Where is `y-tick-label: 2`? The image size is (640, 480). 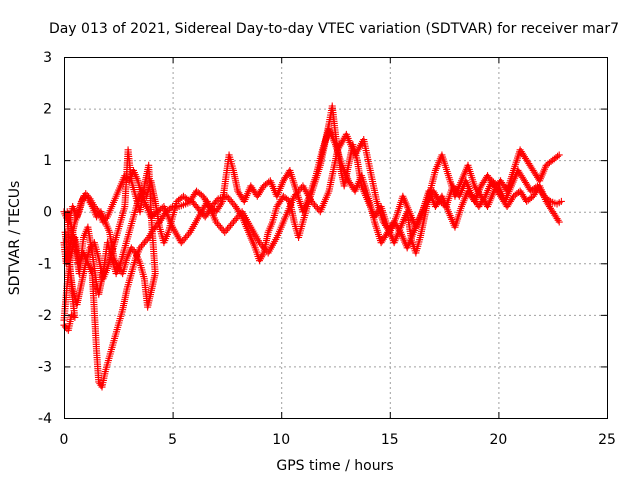 y-tick-label: 2 is located at coordinates (47, 110).